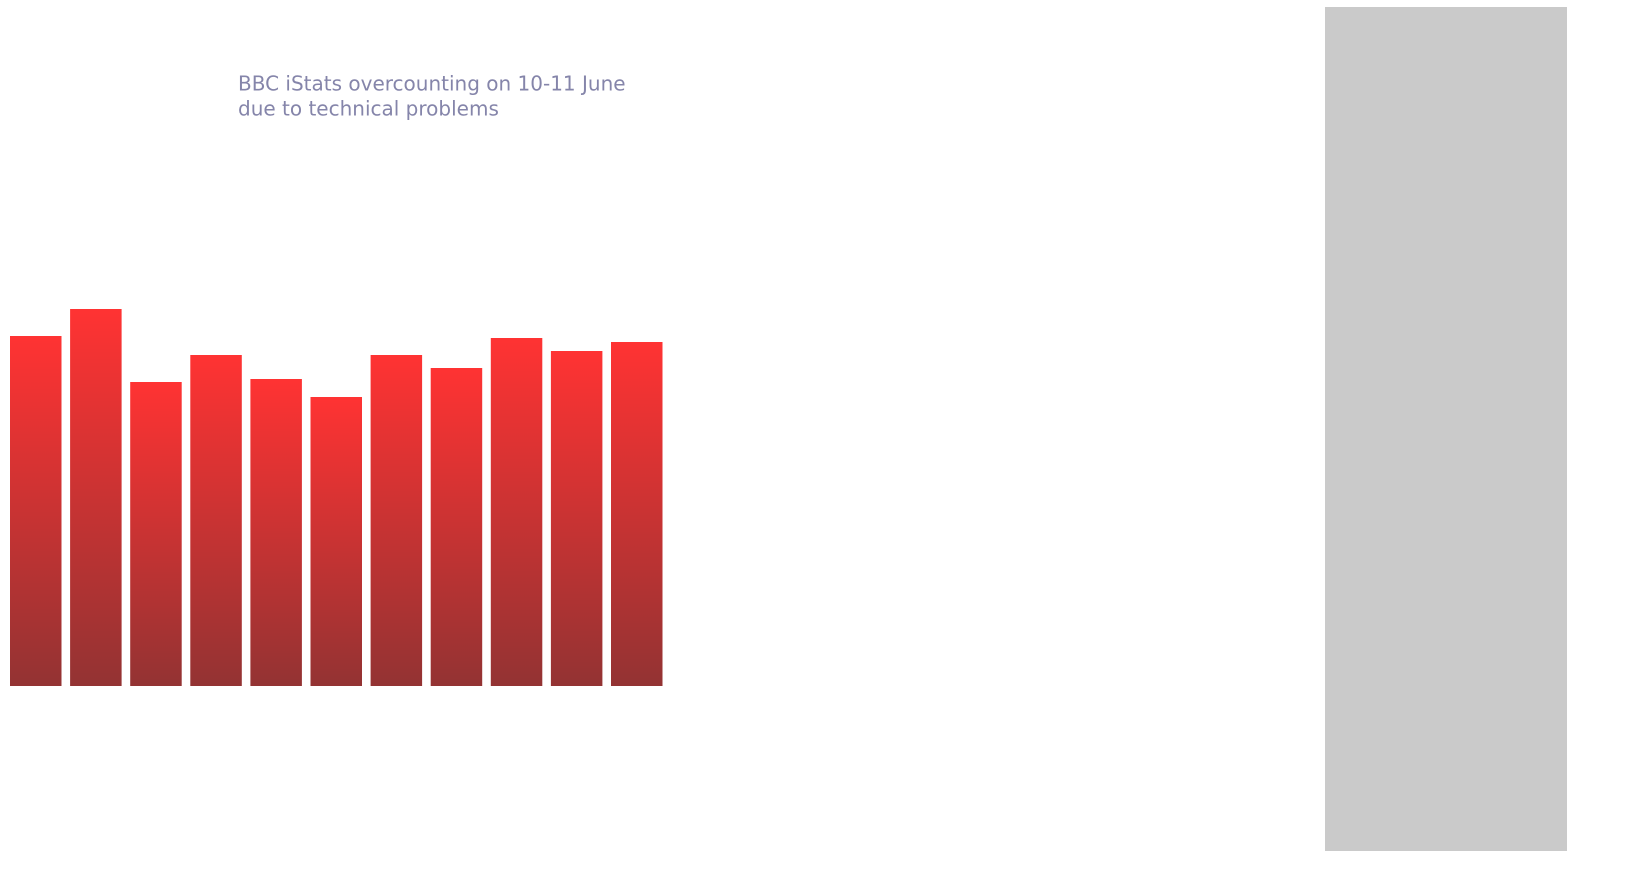 This screenshot has width=1629, height=884. I want to click on side-panel, so click(1446, 429).